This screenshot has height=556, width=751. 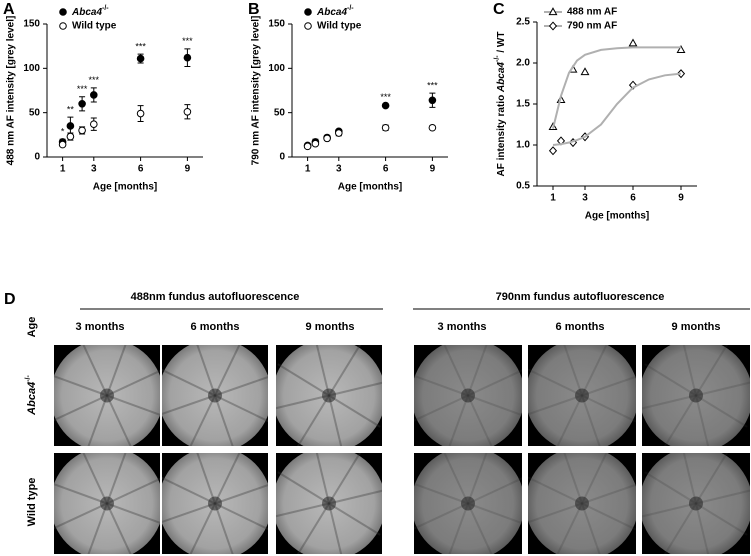 What do you see at coordinates (499, 9) in the screenshot?
I see `panel-label: C` at bounding box center [499, 9].